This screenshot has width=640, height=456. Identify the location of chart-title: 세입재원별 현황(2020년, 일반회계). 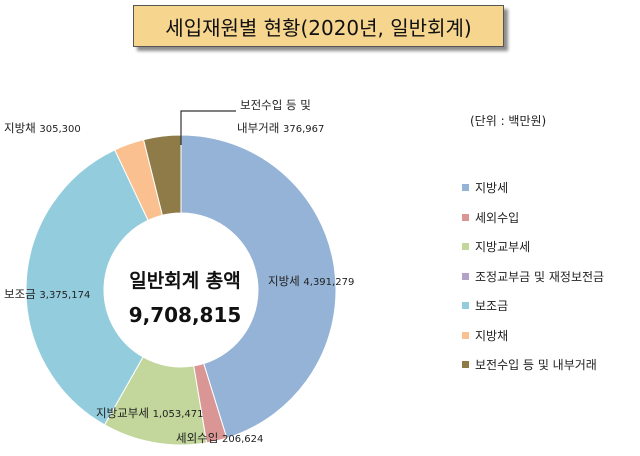
(318, 26).